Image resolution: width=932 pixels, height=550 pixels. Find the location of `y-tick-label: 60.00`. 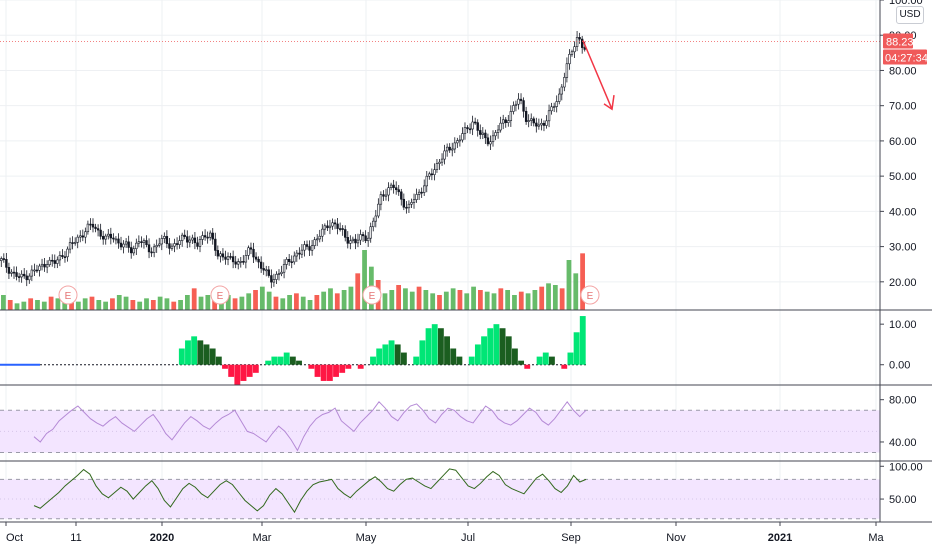

y-tick-label: 60.00 is located at coordinates (903, 142).